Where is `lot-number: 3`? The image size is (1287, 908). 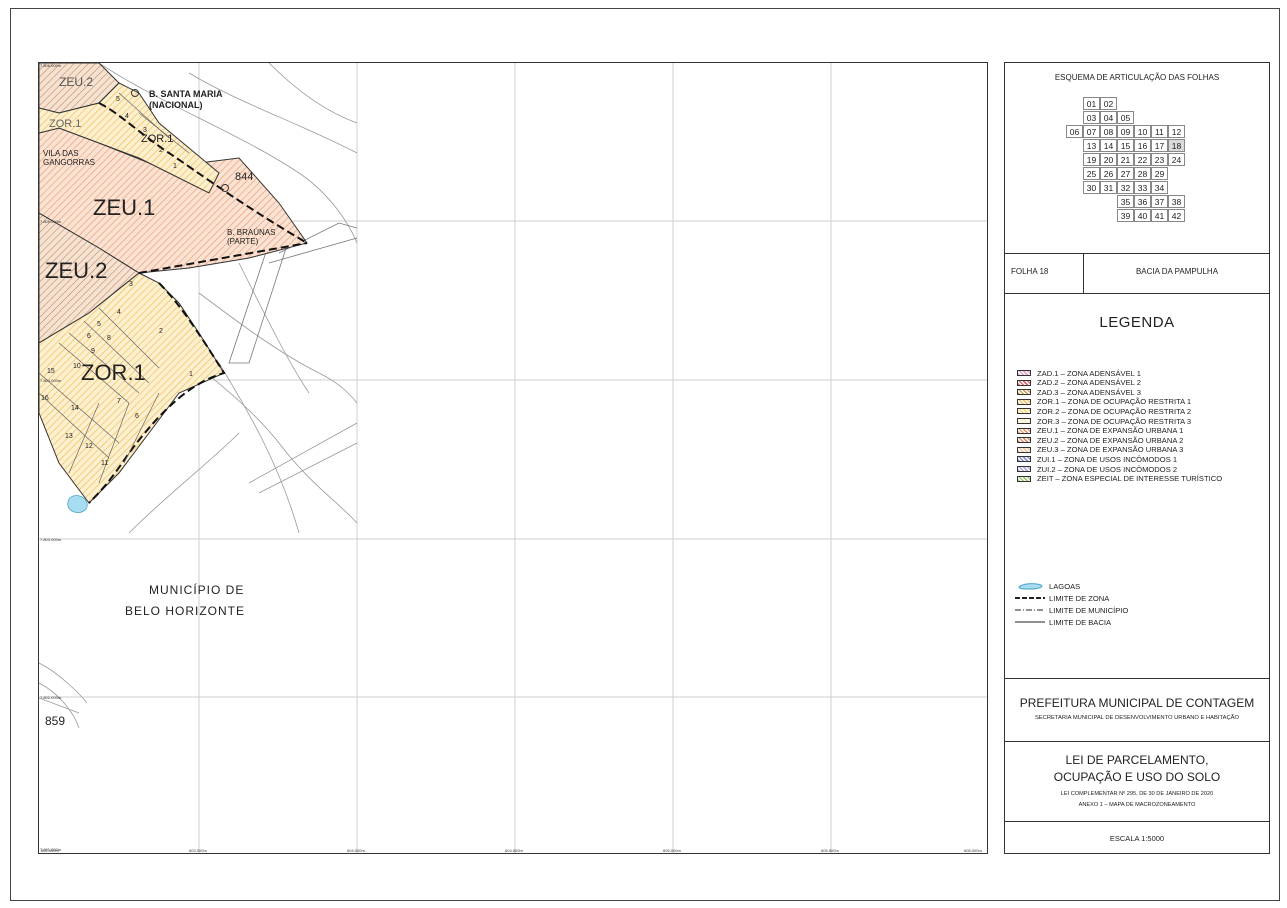 lot-number: 3 is located at coordinates (145, 130).